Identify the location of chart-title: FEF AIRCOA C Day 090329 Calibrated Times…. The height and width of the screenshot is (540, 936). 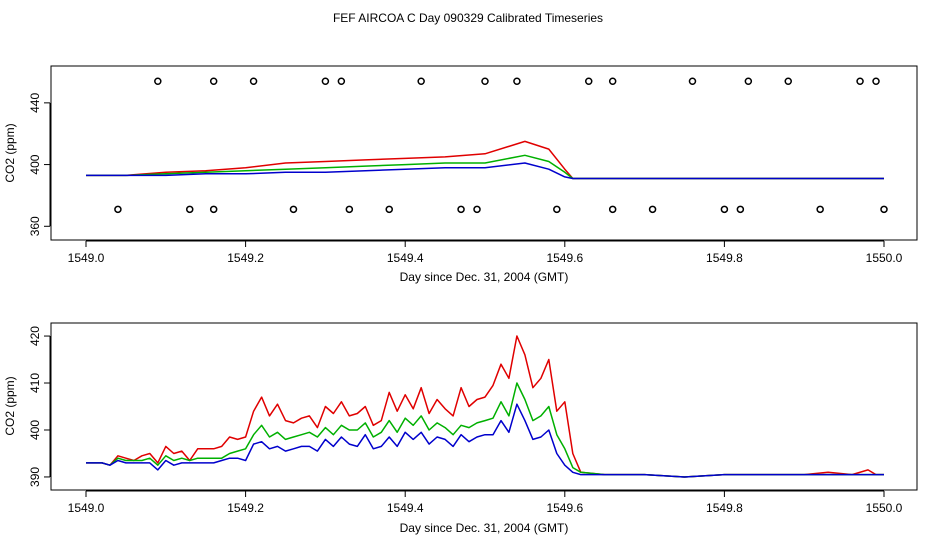
(468, 18).